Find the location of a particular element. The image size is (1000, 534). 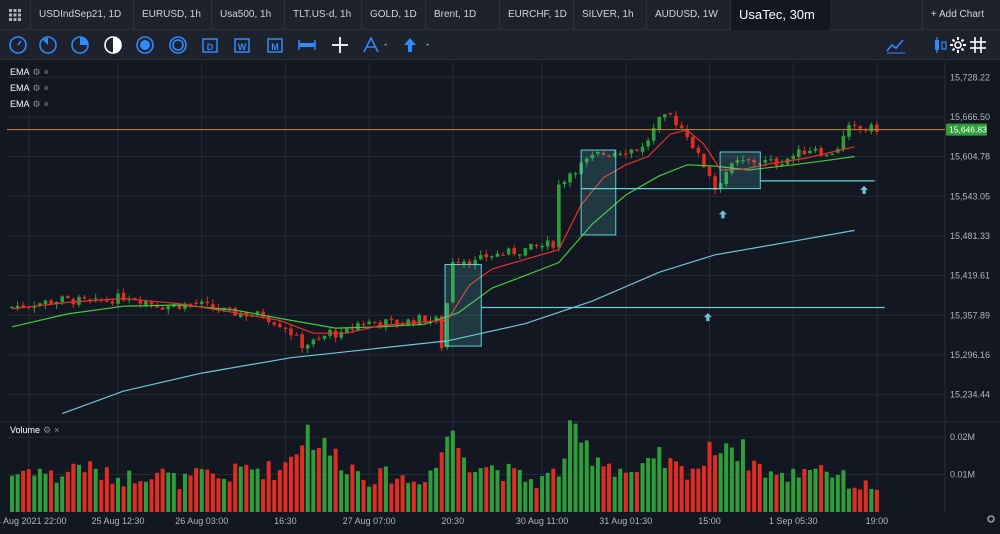

tab-4: GOLD, 1D is located at coordinates (393, 15).